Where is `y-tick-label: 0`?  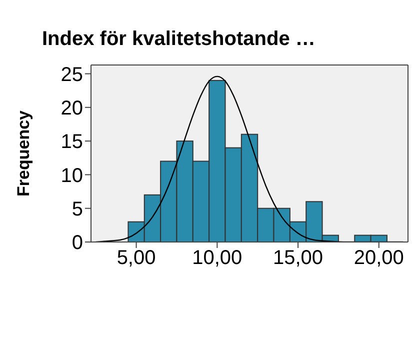
y-tick-label: 0 is located at coordinates (77, 243).